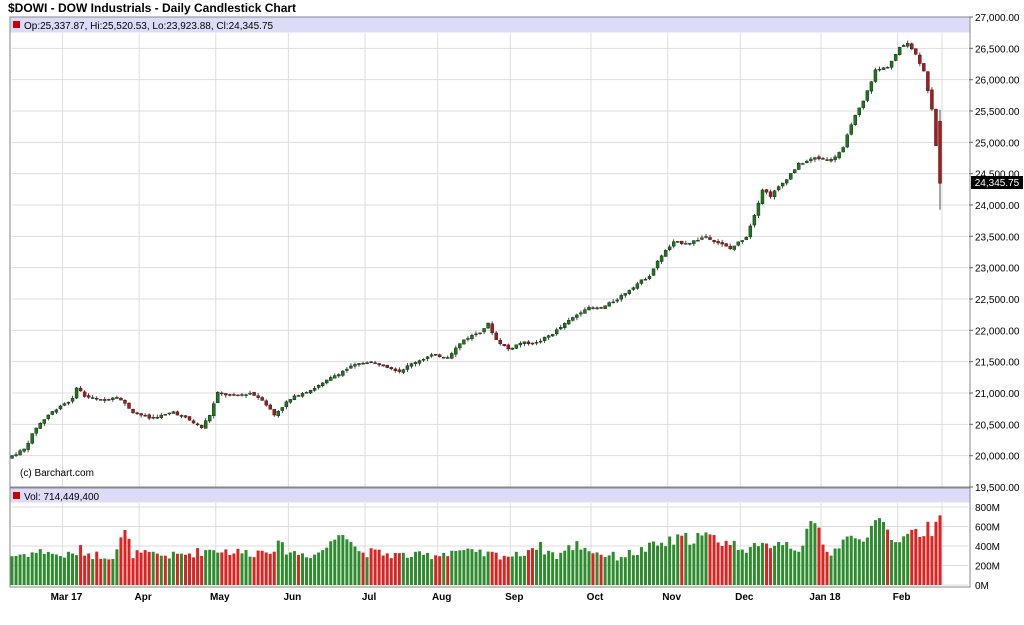 The image size is (1024, 625). What do you see at coordinates (902, 597) in the screenshot?
I see `date-tick-label: Feb` at bounding box center [902, 597].